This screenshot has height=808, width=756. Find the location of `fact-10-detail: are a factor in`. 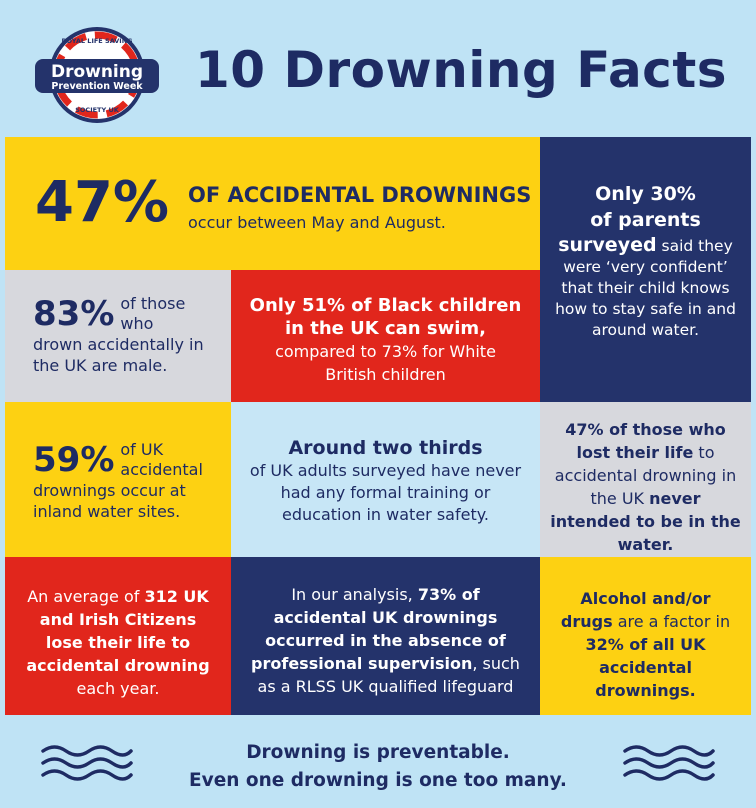

fact-10-detail: are a factor in is located at coordinates (671, 621).